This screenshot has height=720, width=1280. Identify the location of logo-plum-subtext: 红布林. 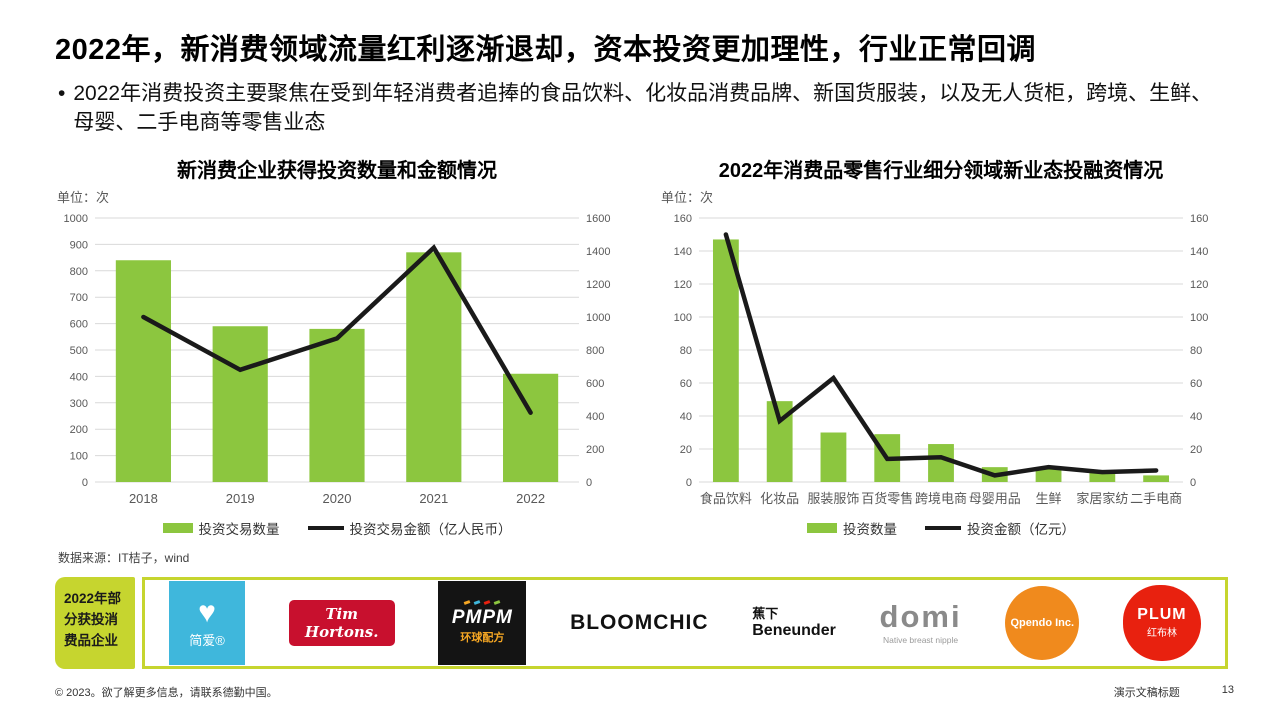
(1161, 633).